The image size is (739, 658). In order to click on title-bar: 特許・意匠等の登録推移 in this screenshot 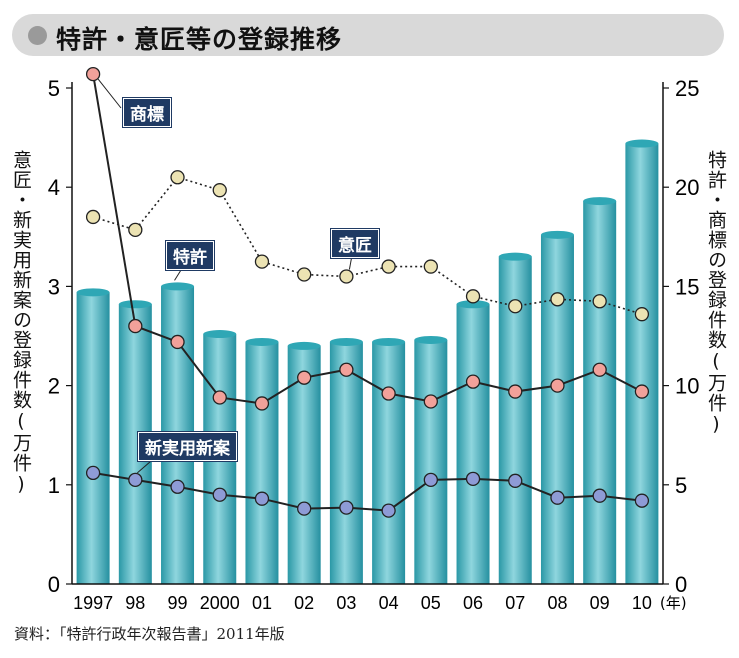, I will do `click(368, 35)`.